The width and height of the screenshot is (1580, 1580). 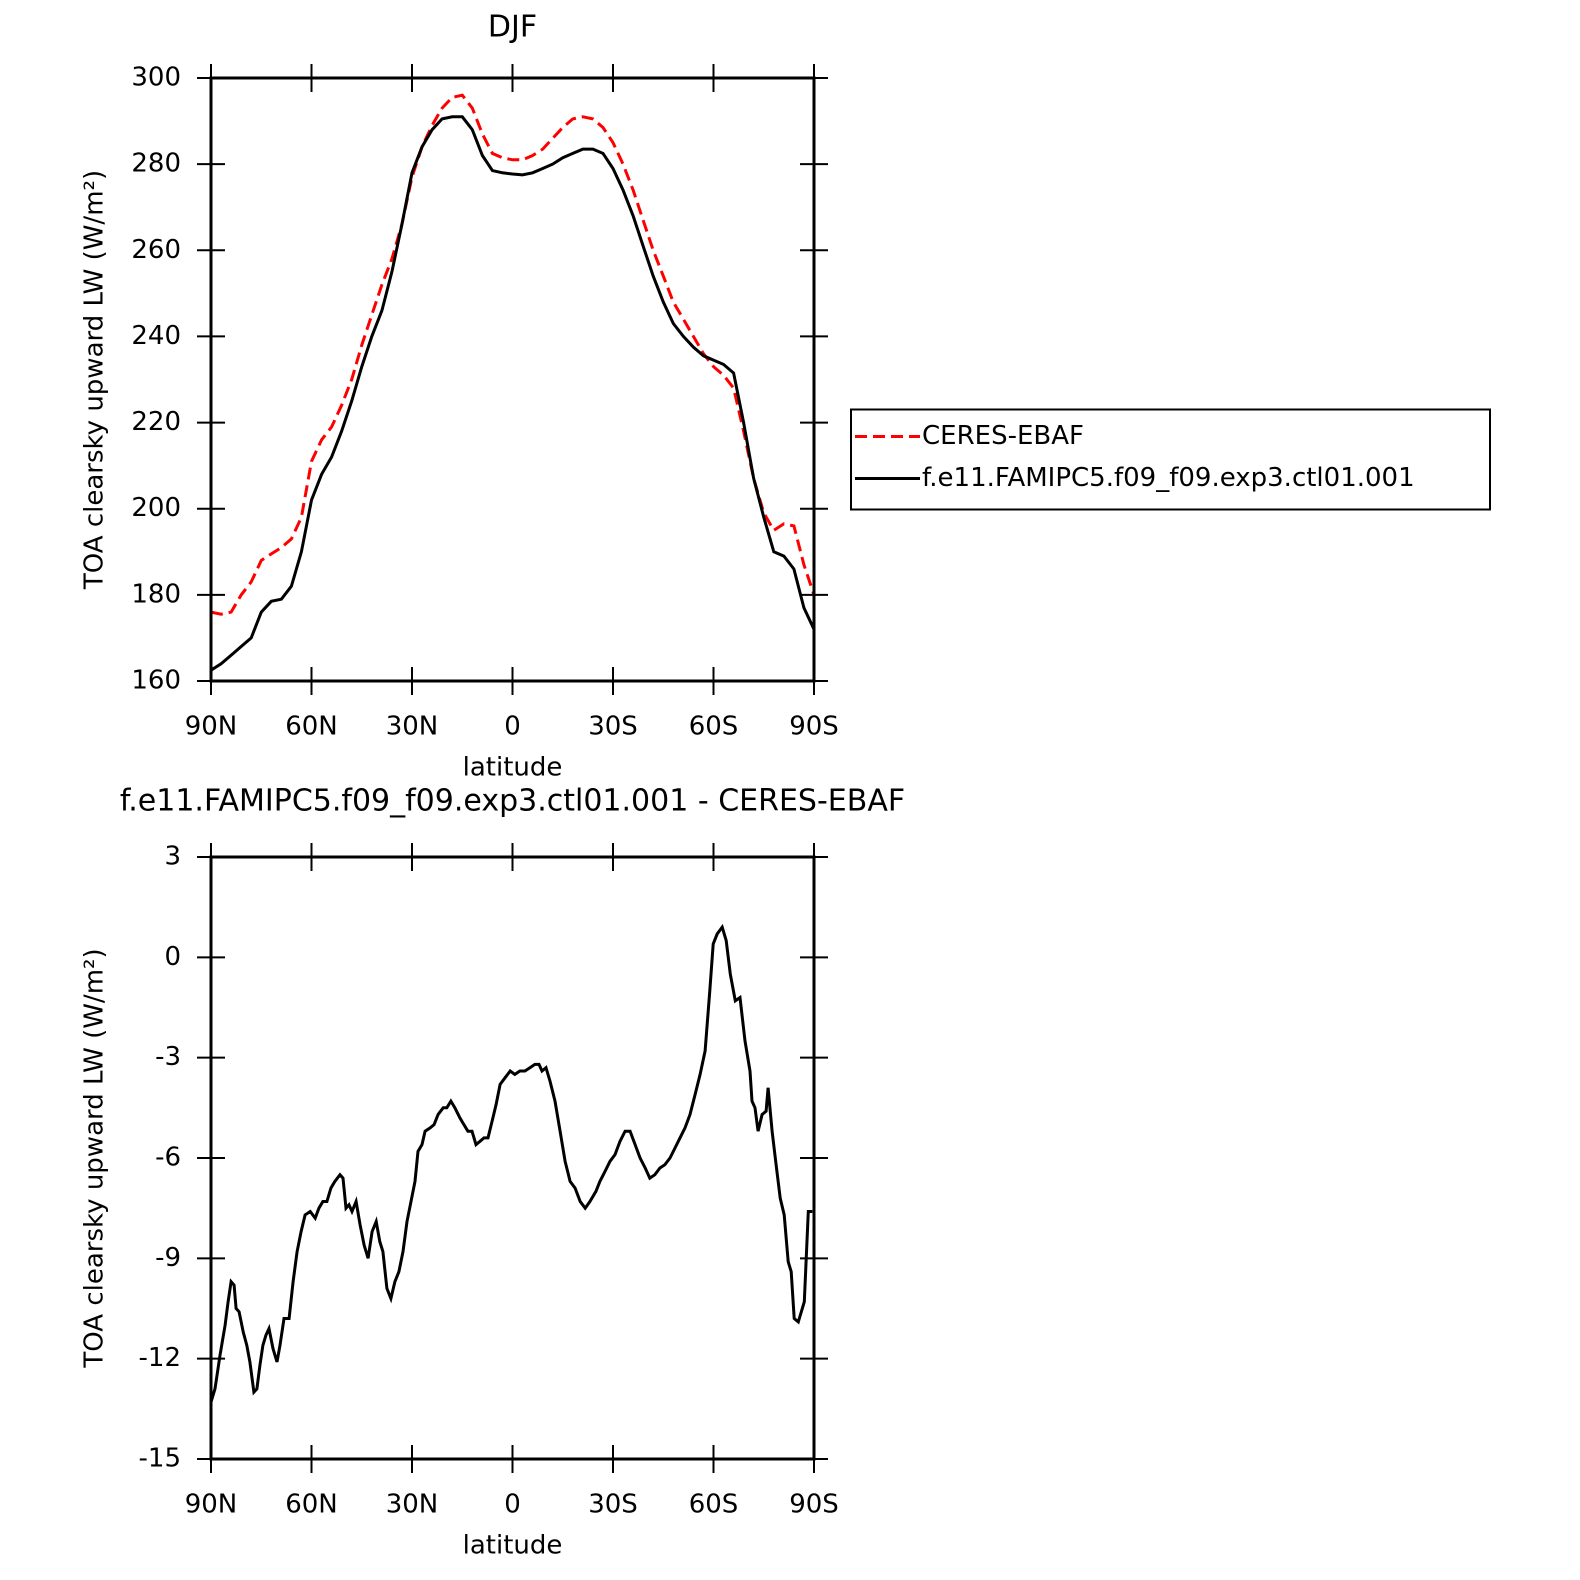 What do you see at coordinates (160, 1459) in the screenshot?
I see `y-tick-label: -15` at bounding box center [160, 1459].